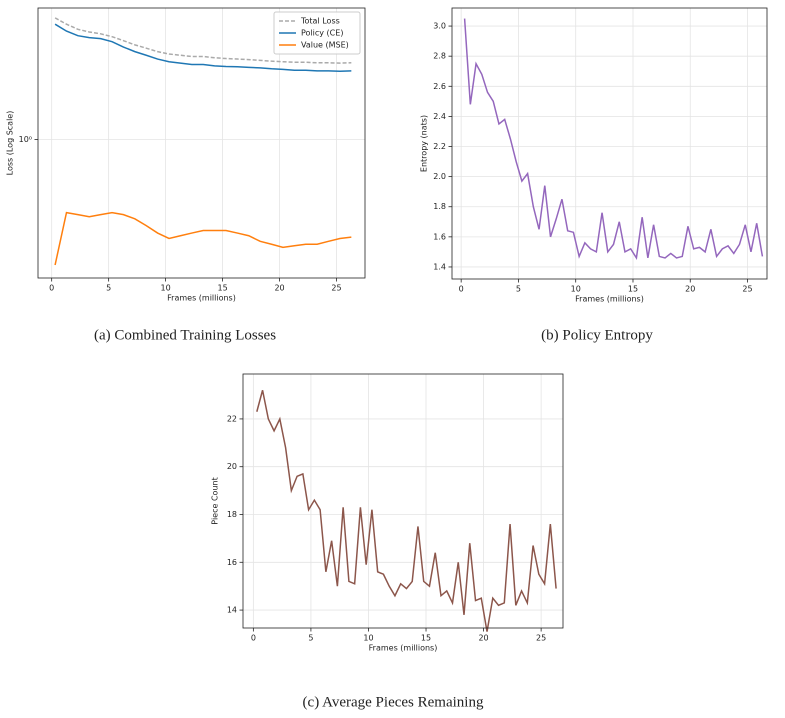 This screenshot has width=785, height=718. Describe the element at coordinates (439, 86) in the screenshot. I see `y-tick-label: 2.6` at that location.